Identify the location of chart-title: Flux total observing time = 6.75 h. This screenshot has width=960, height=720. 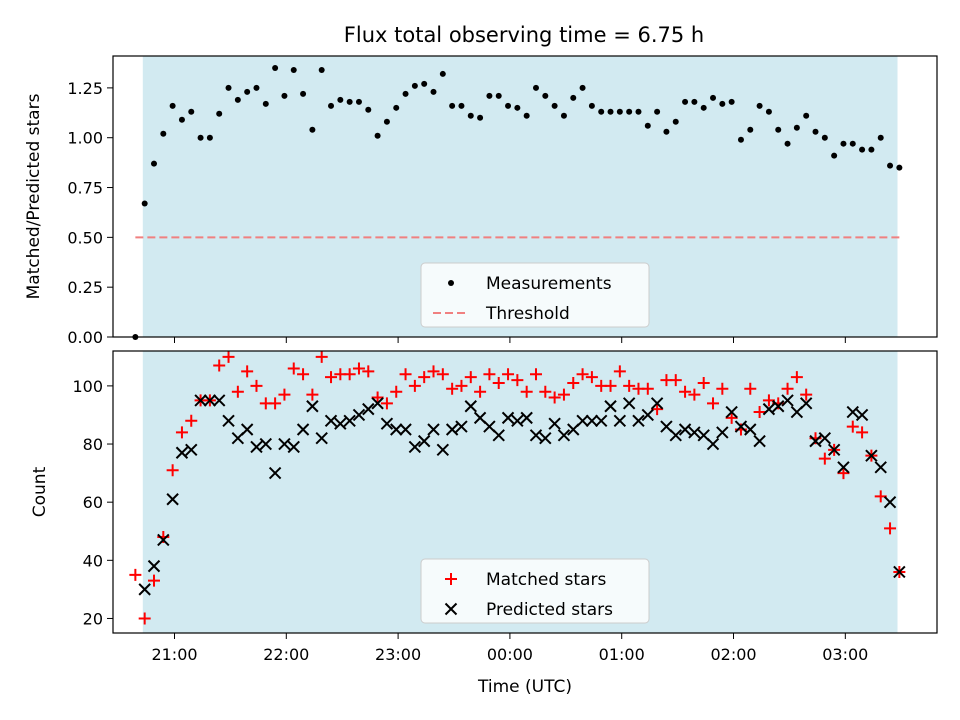
(524, 35).